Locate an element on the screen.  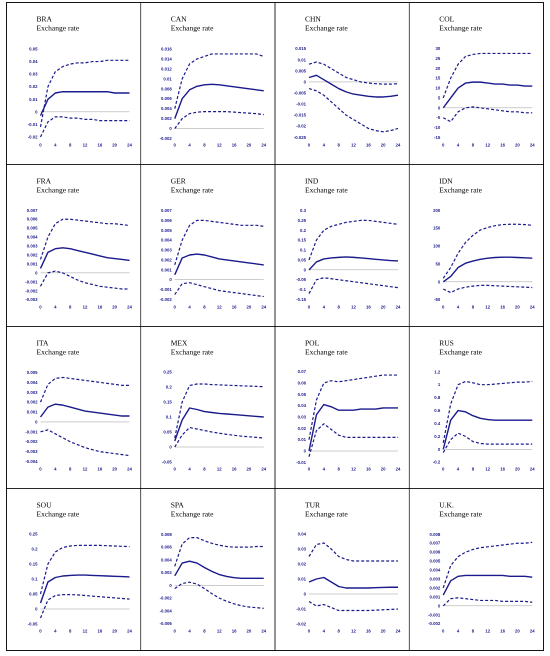
y-tick-label: 0.2 is located at coordinates (35, 549).